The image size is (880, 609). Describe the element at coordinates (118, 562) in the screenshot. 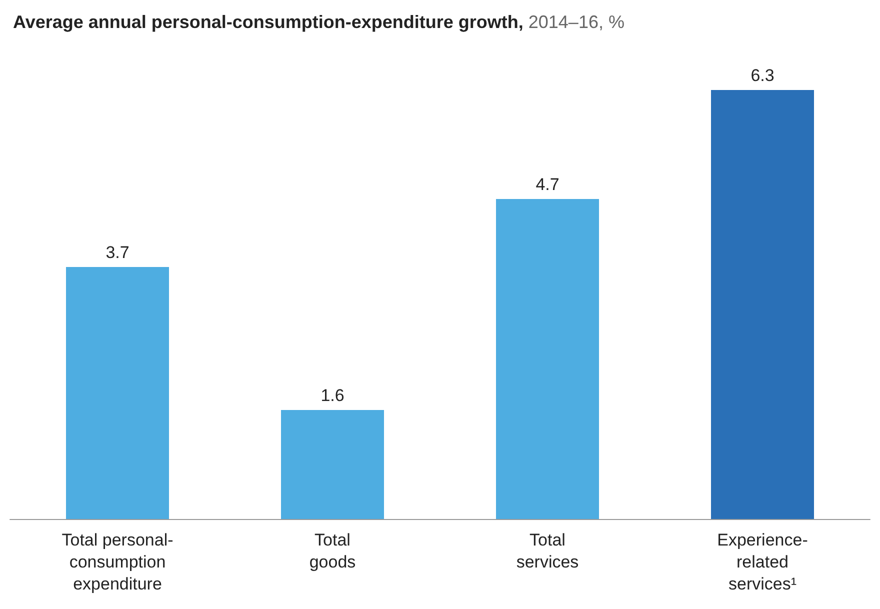

I see `x-tick-label: Total personal- consumption expenditure` at that location.